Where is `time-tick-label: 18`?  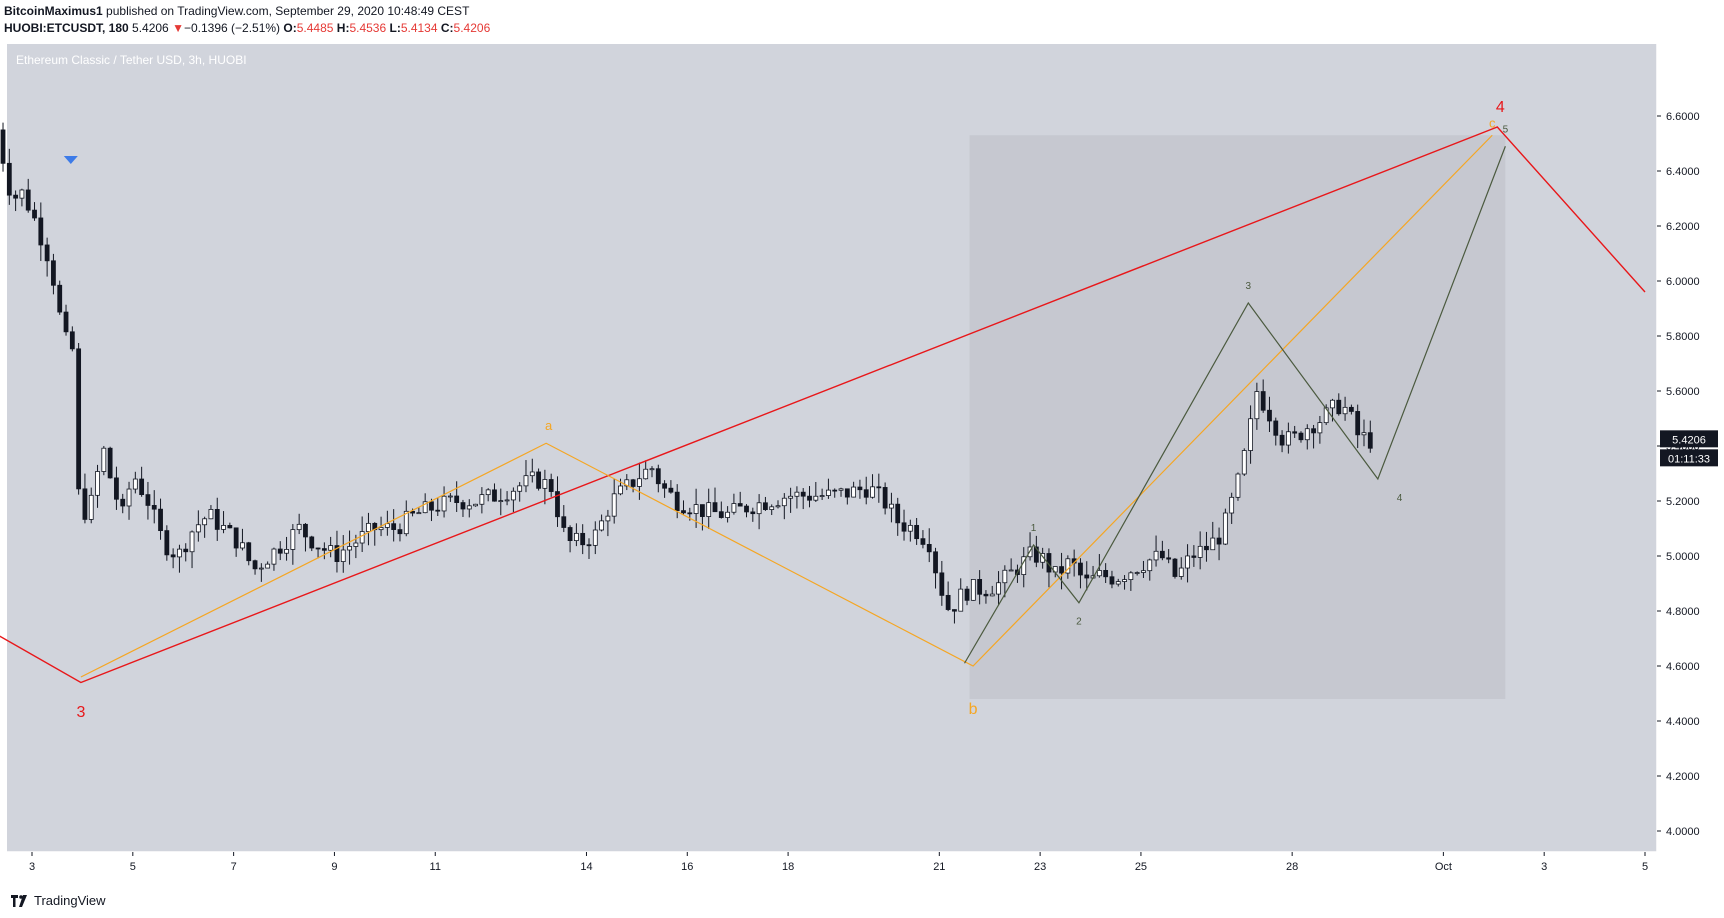
time-tick-label: 18 is located at coordinates (788, 867).